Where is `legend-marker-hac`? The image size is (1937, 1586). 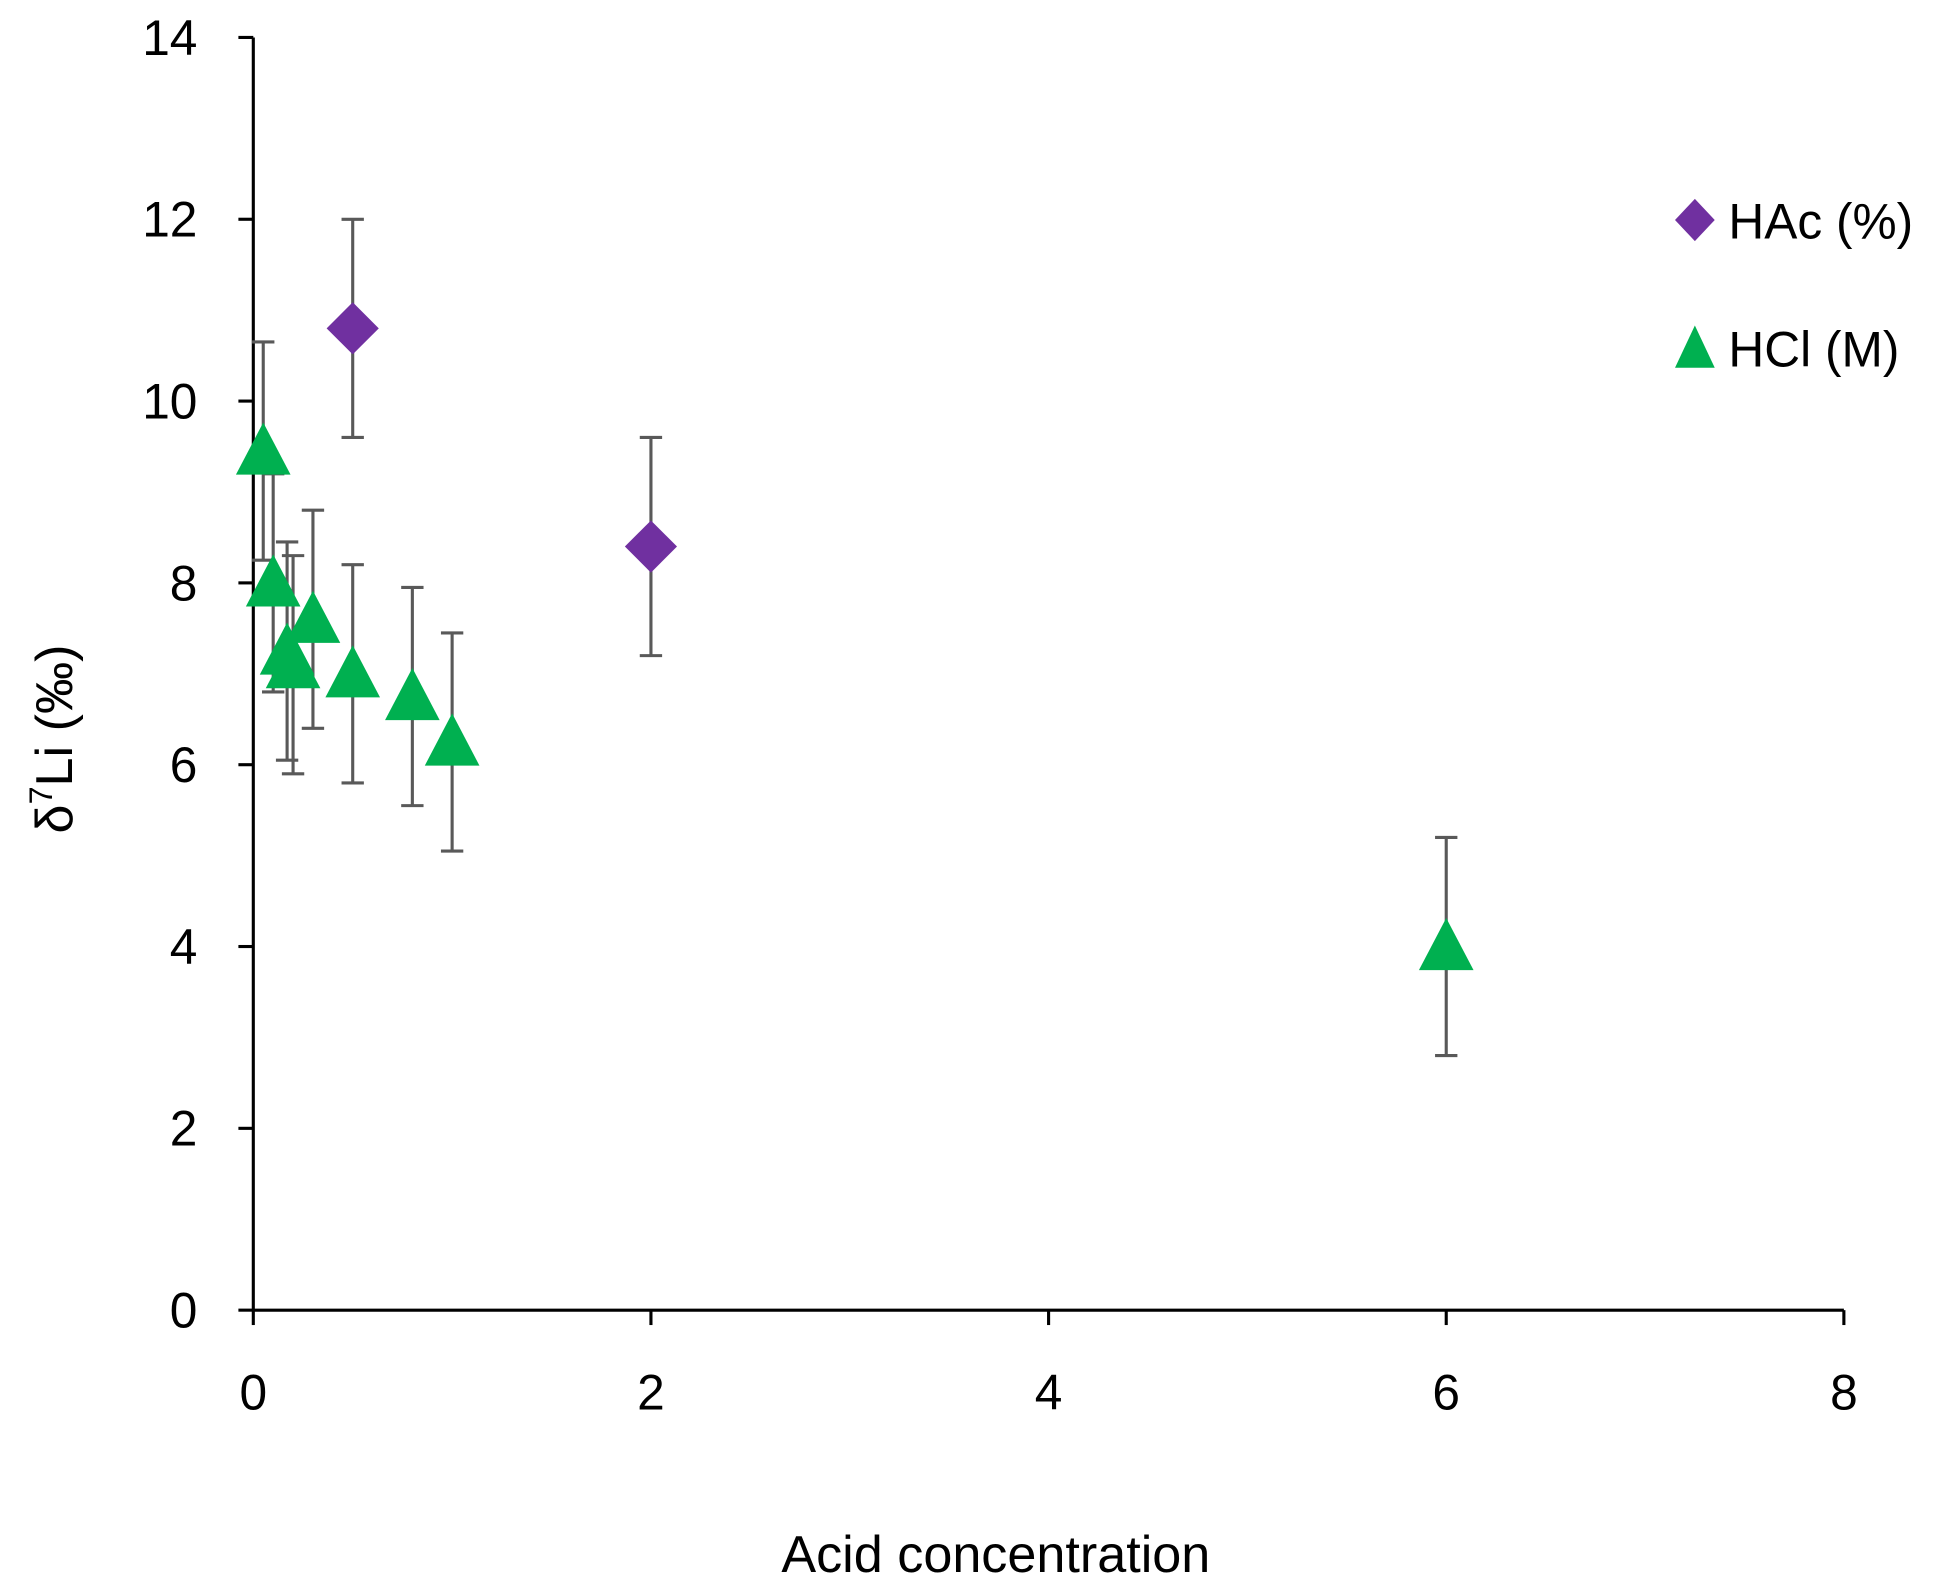 legend-marker-hac is located at coordinates (1695, 220).